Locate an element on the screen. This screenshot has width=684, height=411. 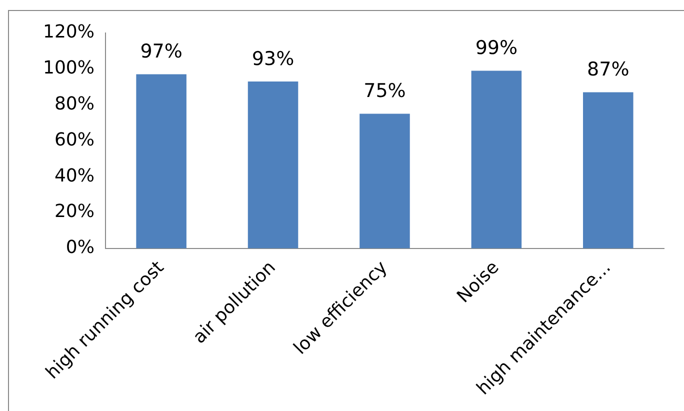
y-tick-label: 40% is located at coordinates (74, 175).